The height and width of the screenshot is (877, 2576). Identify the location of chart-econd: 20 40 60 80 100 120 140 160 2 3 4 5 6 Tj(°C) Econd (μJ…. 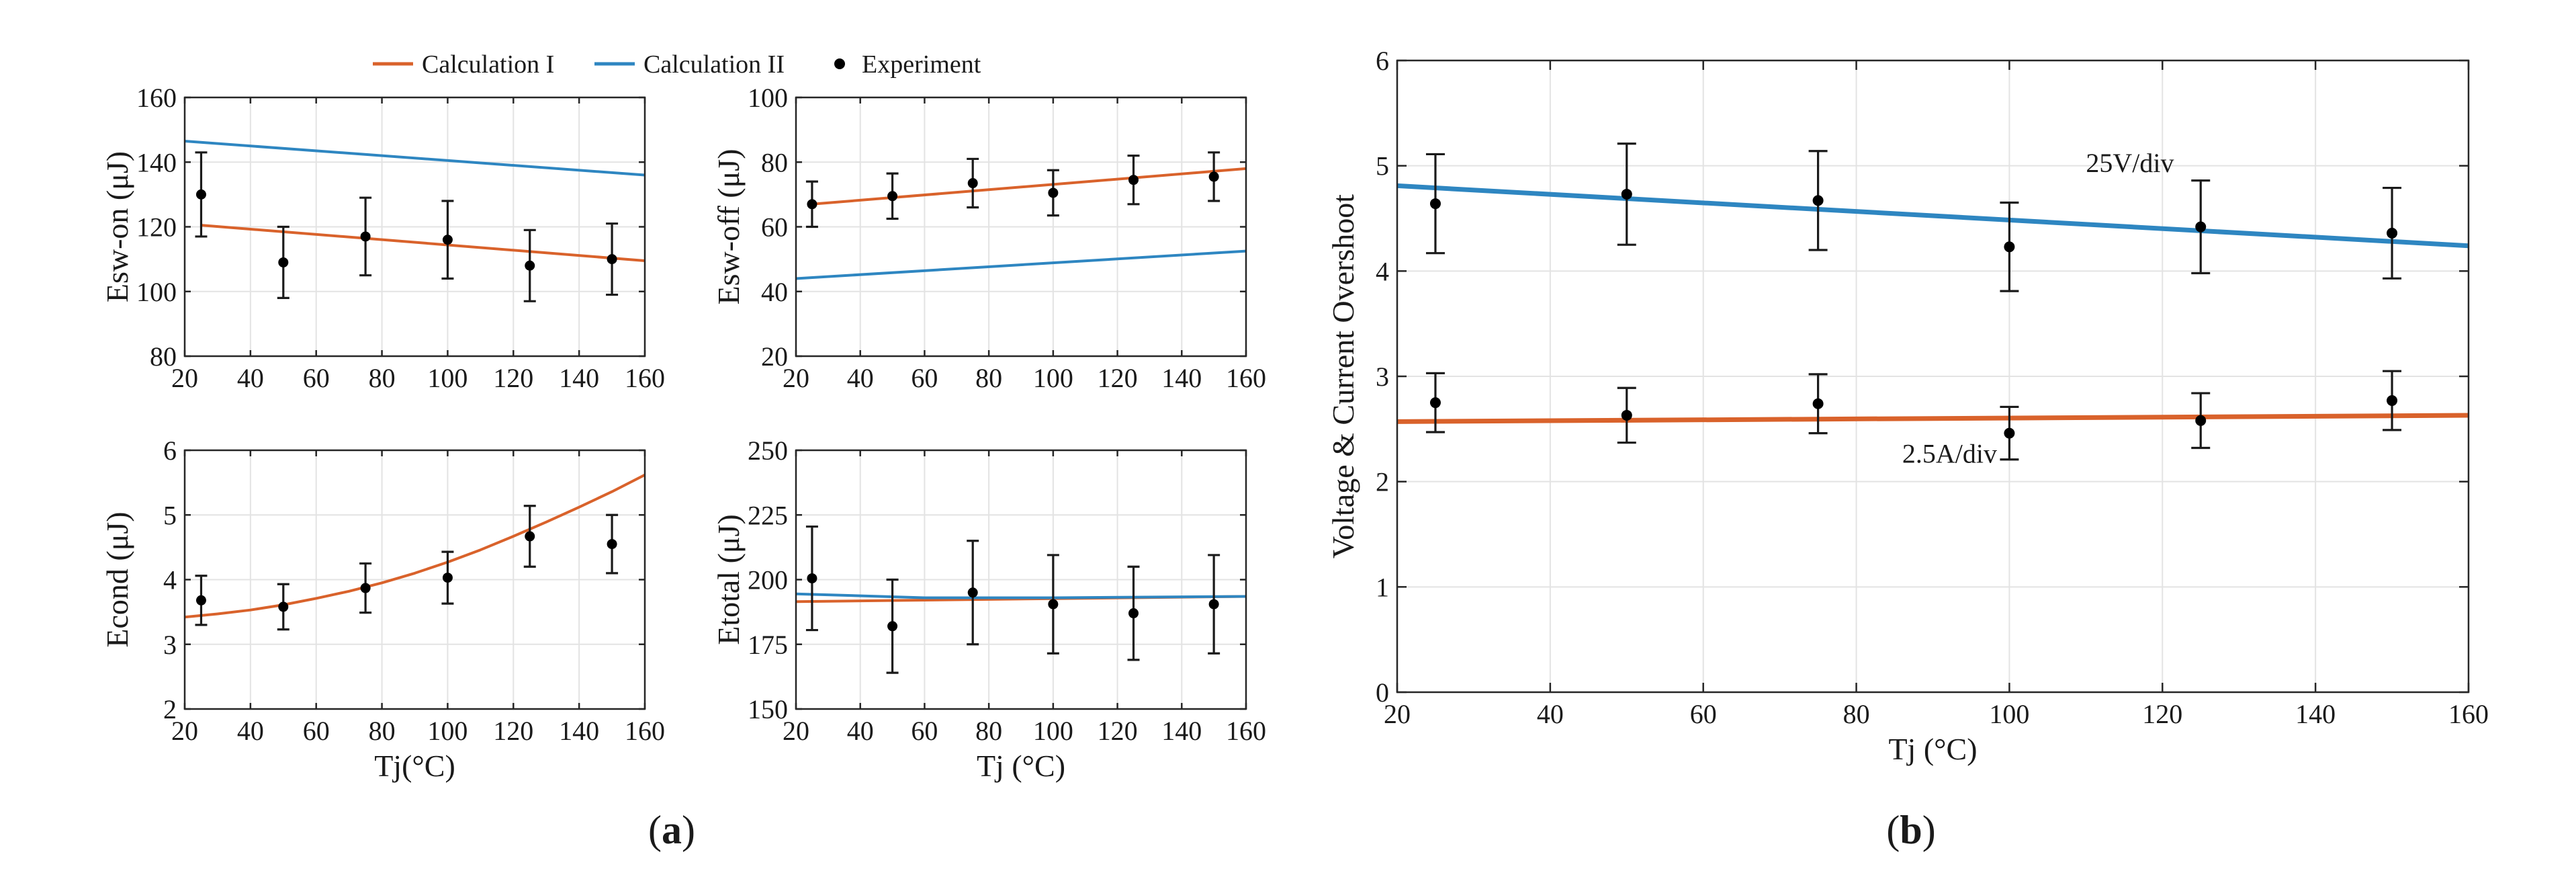
(383, 609).